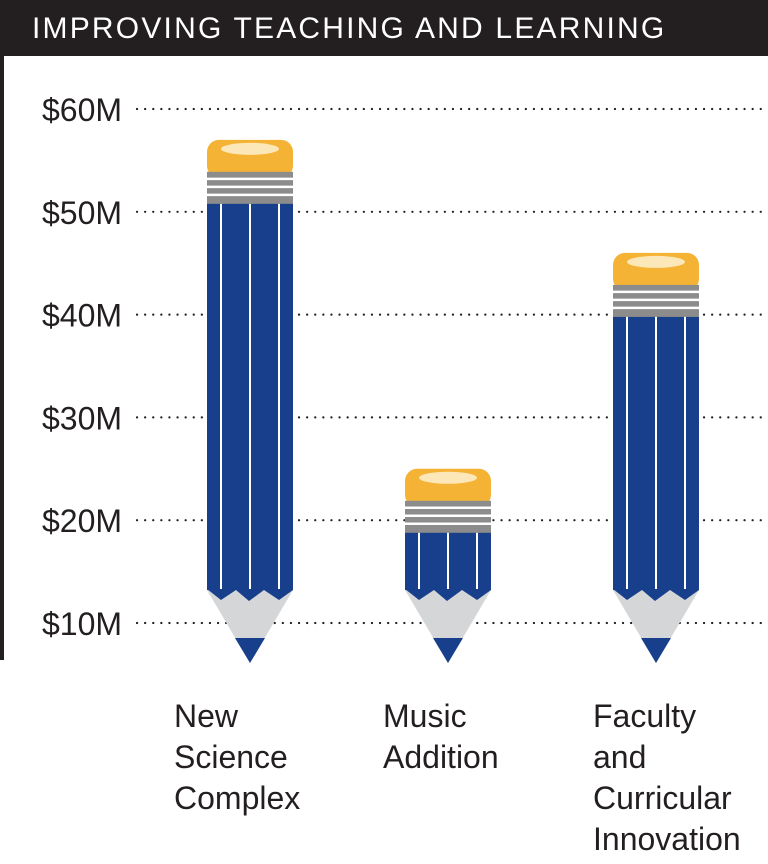 Image resolution: width=768 pixels, height=864 pixels. What do you see at coordinates (667, 839) in the screenshot?
I see `category-label-line: Innovation` at bounding box center [667, 839].